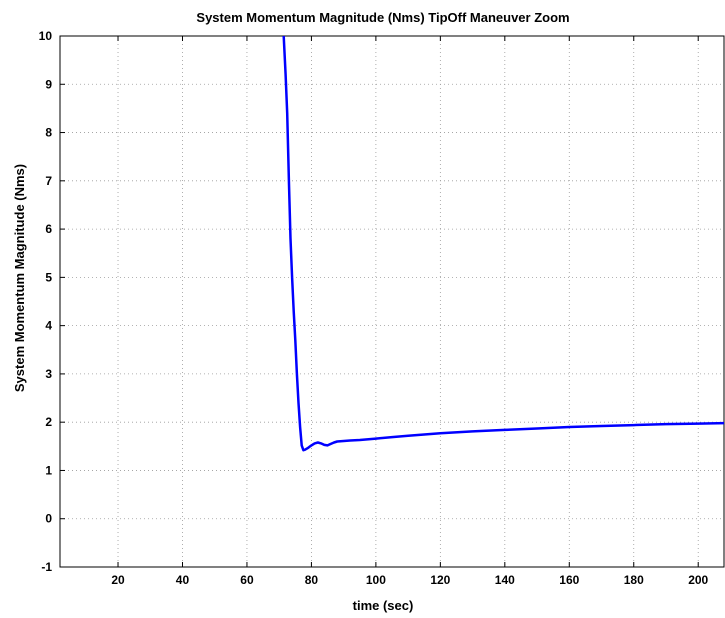 This screenshot has width=725, height=618. Describe the element at coordinates (118, 580) in the screenshot. I see `x-tick-label: 20` at that location.